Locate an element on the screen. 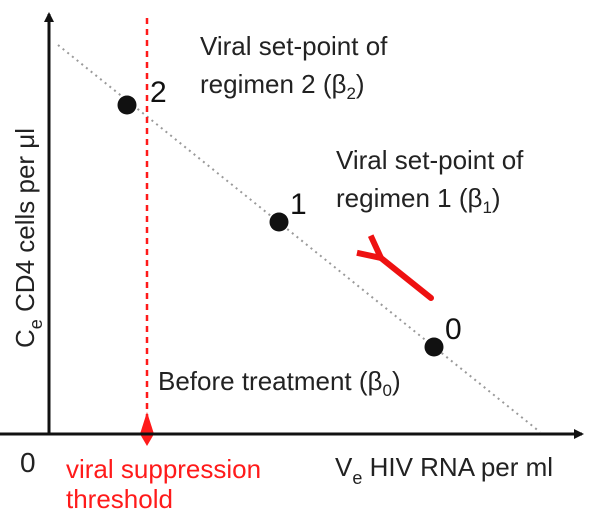  regimen1-annotation-line1: Viral set-point of is located at coordinates (430, 160).